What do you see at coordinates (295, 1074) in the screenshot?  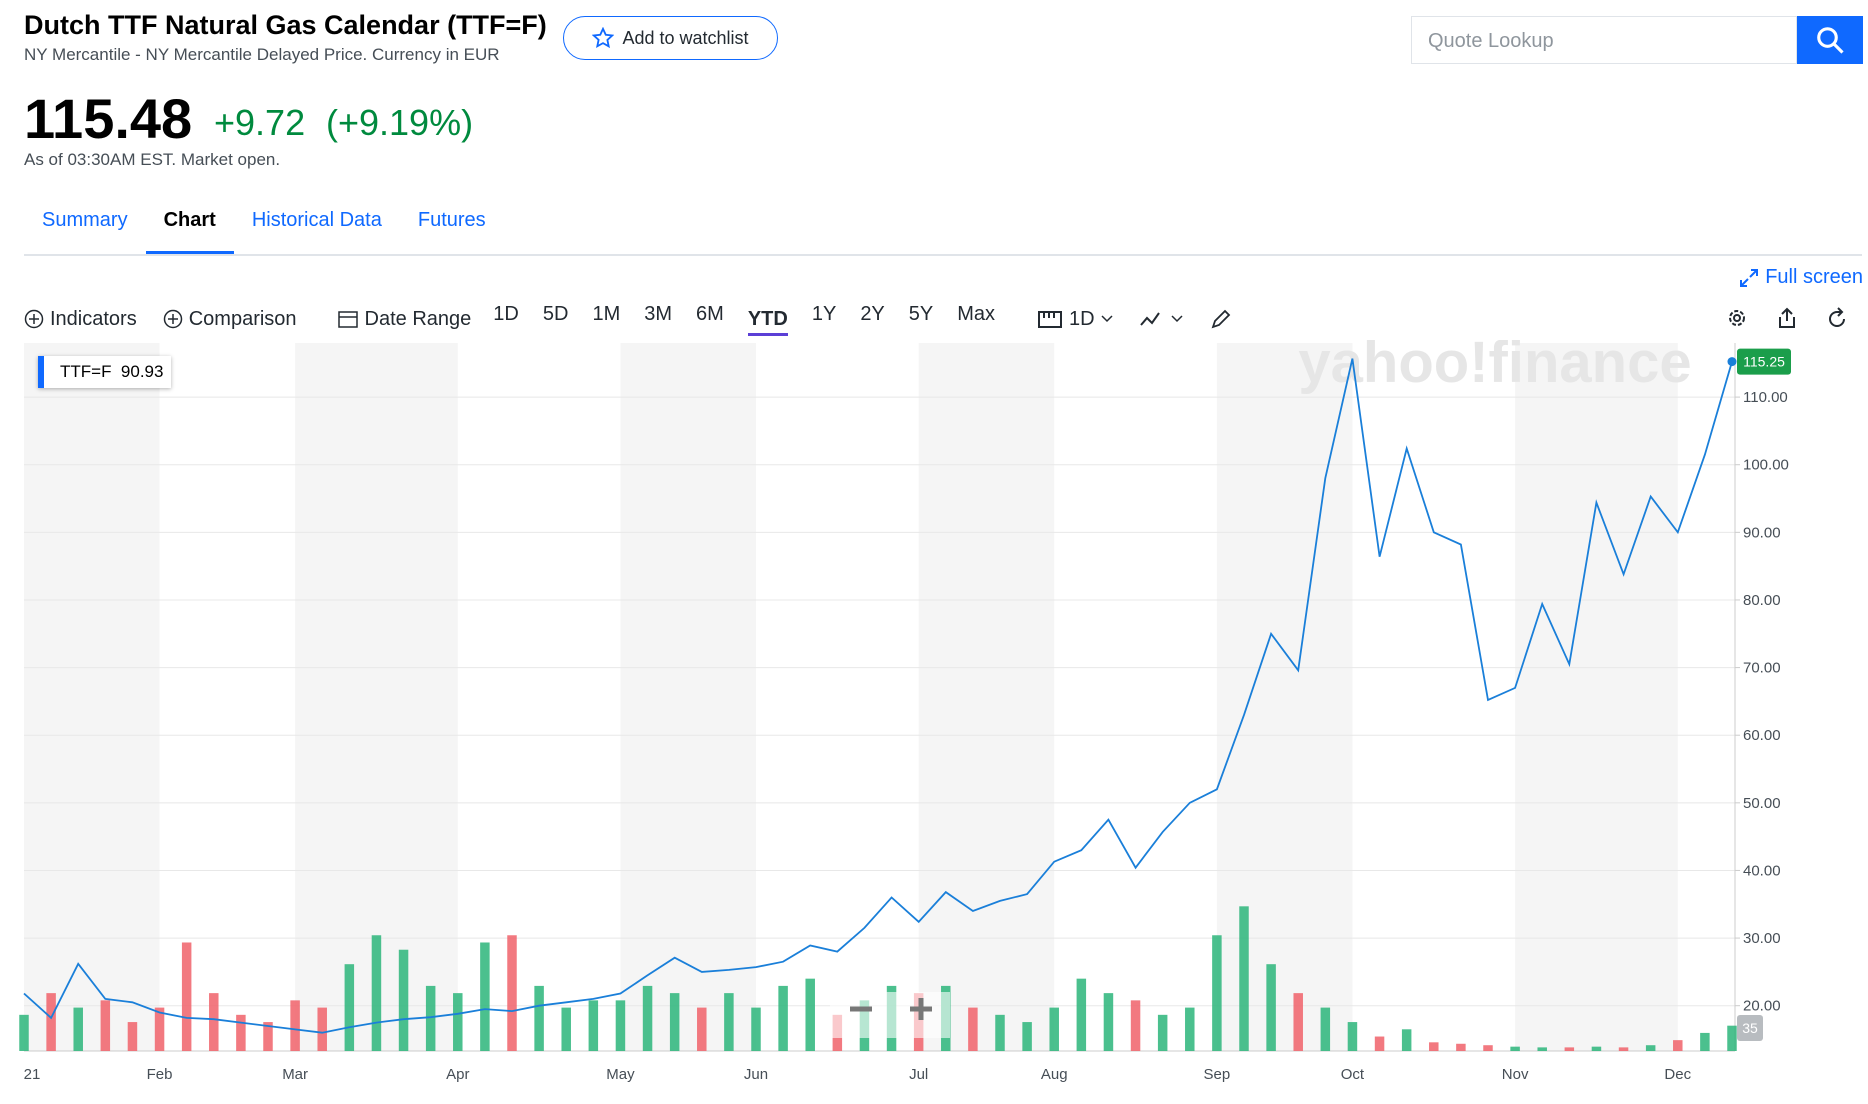 I see `x-tick-label: Mar` at bounding box center [295, 1074].